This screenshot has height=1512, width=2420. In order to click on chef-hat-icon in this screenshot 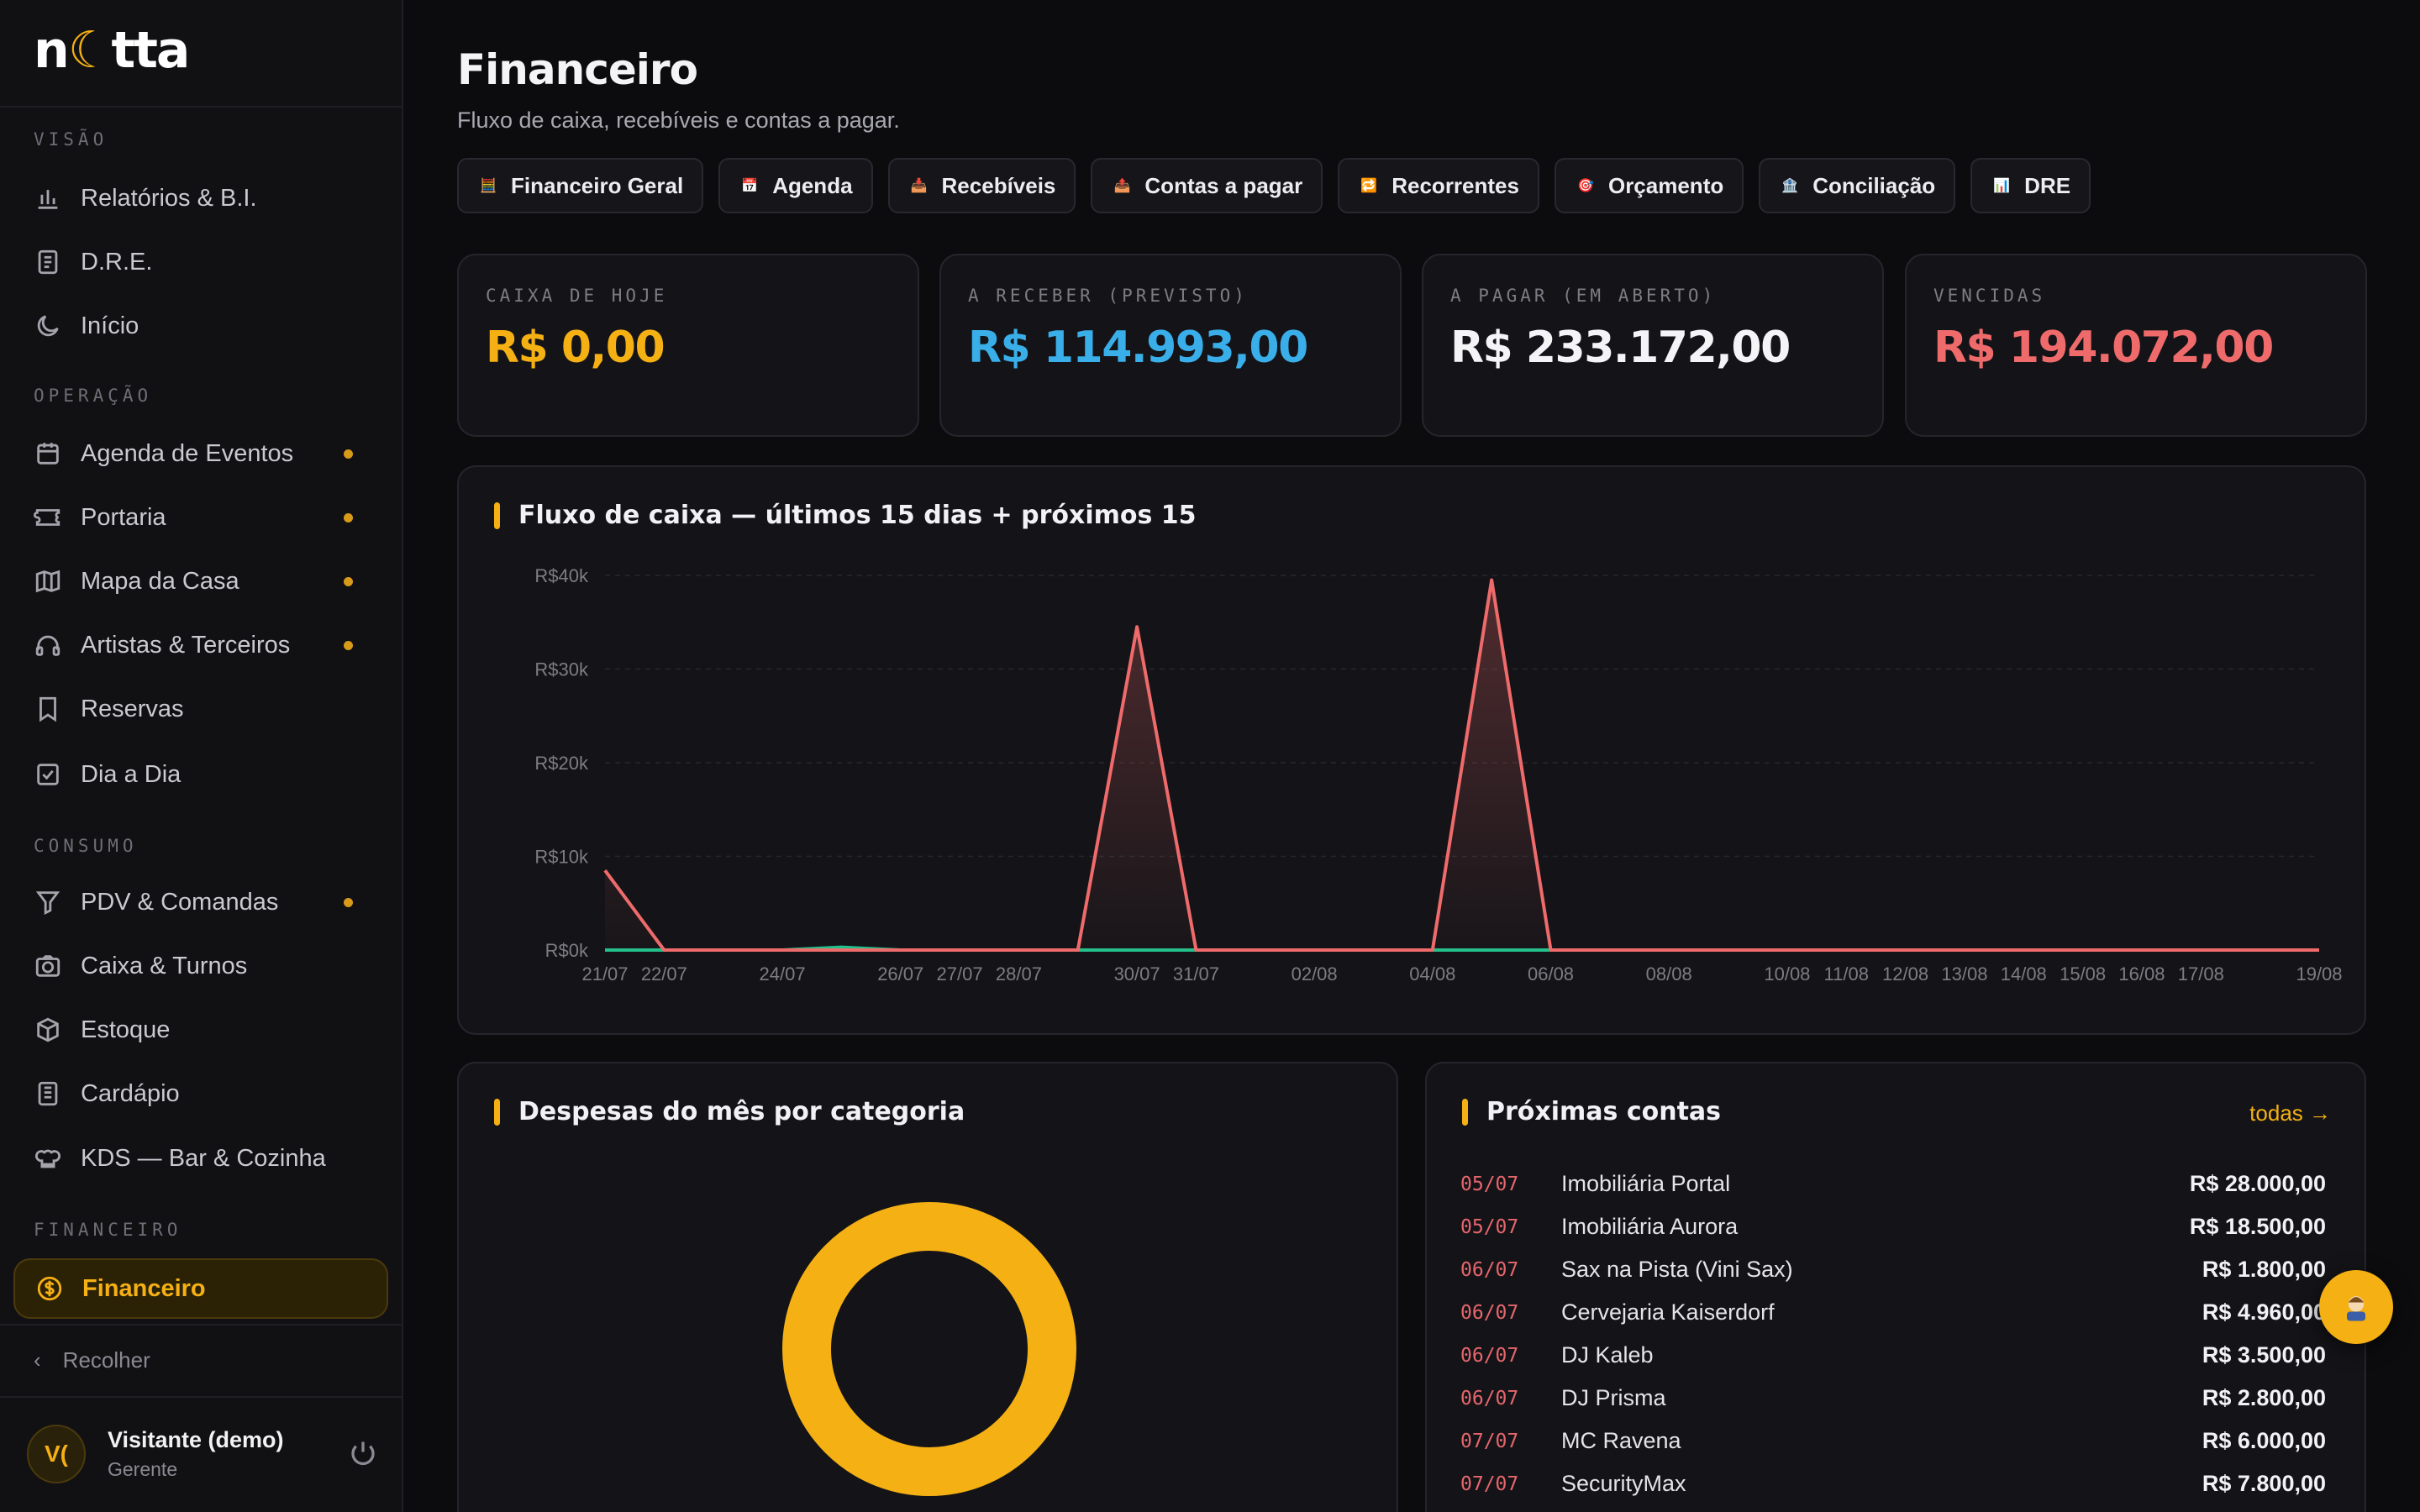, I will do `click(48, 1158)`.